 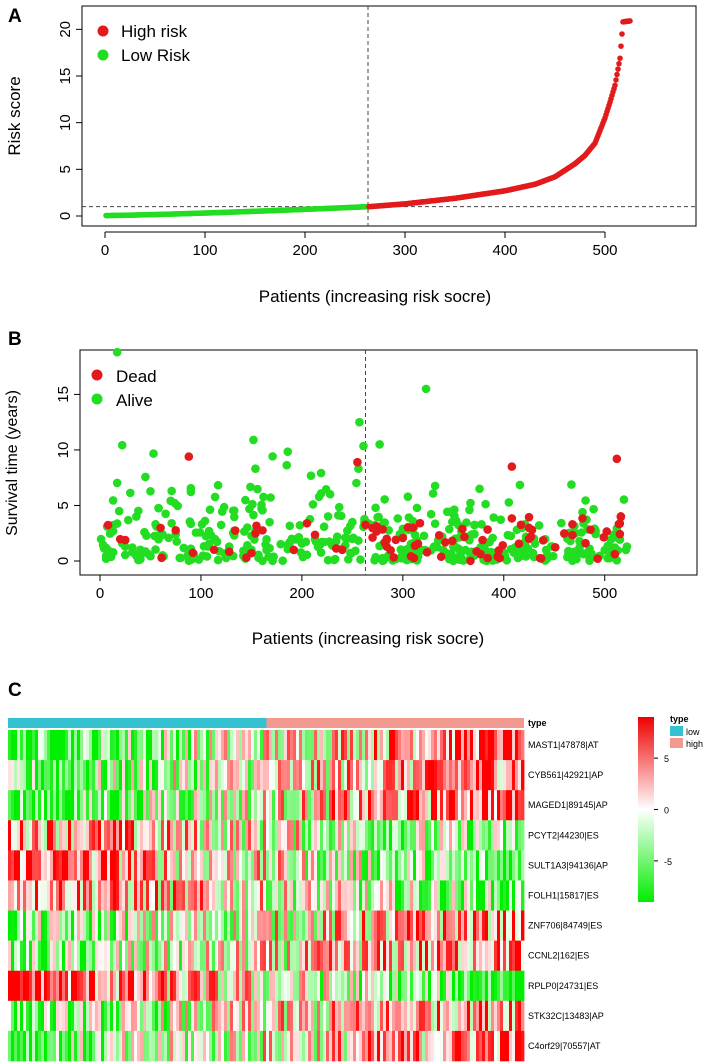 I want to click on legend-a: High risk Low Risk, so click(x=143, y=43).